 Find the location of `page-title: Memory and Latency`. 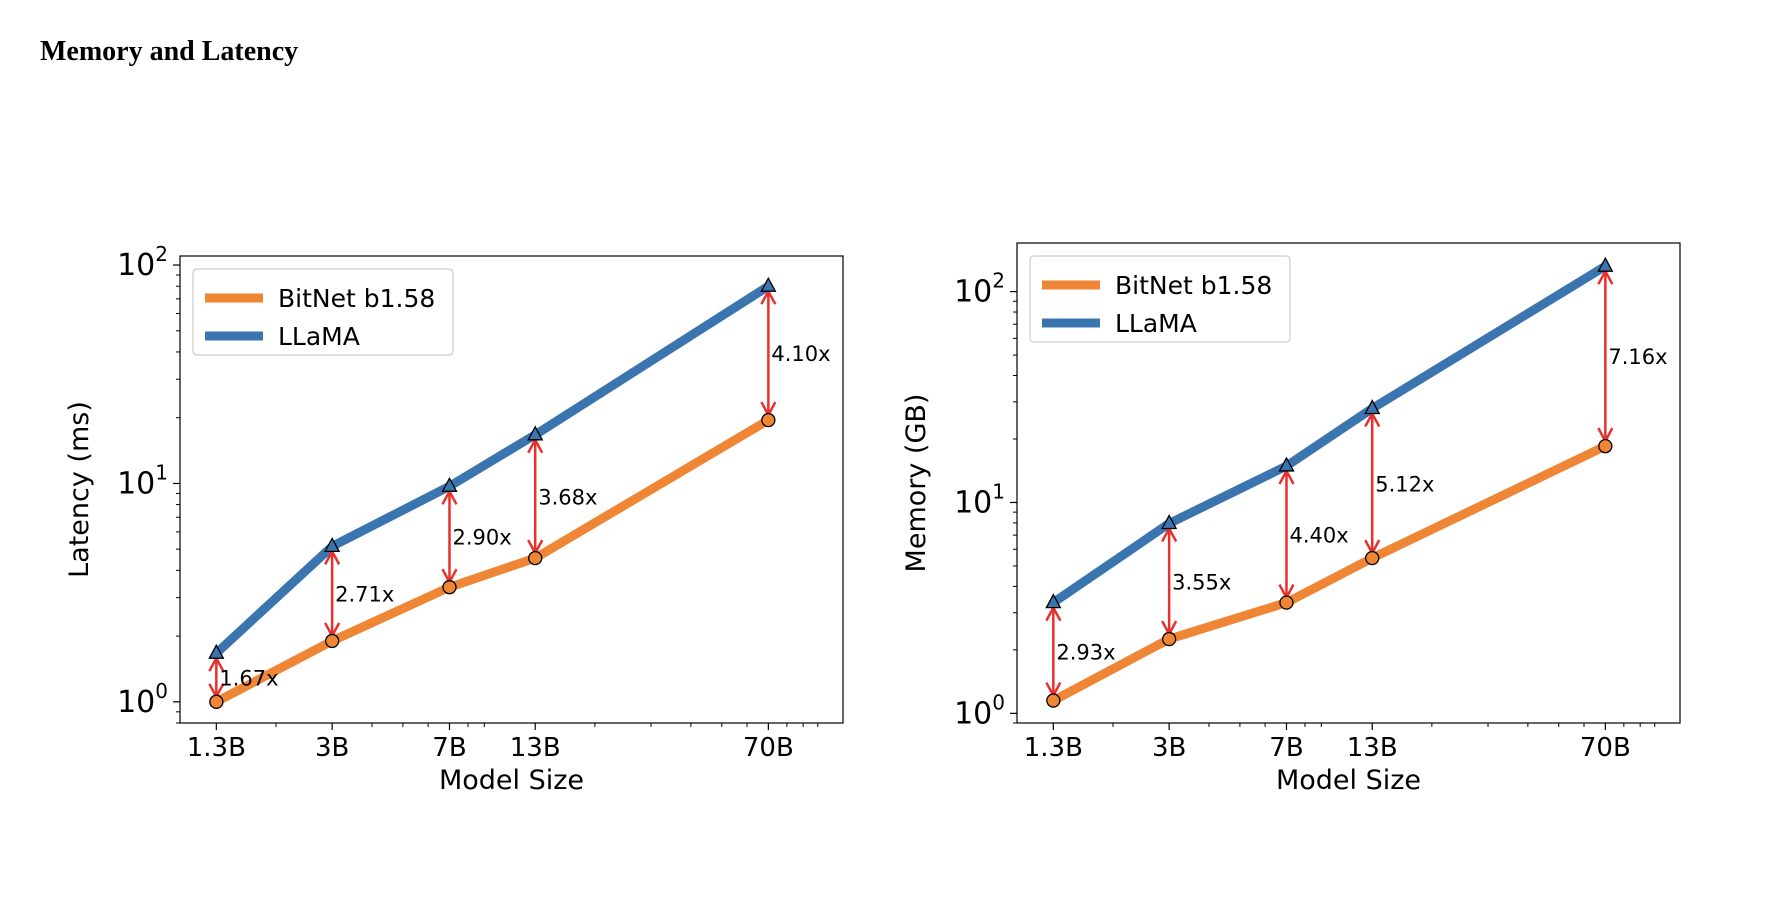

page-title: Memory and Latency is located at coordinates (169, 51).